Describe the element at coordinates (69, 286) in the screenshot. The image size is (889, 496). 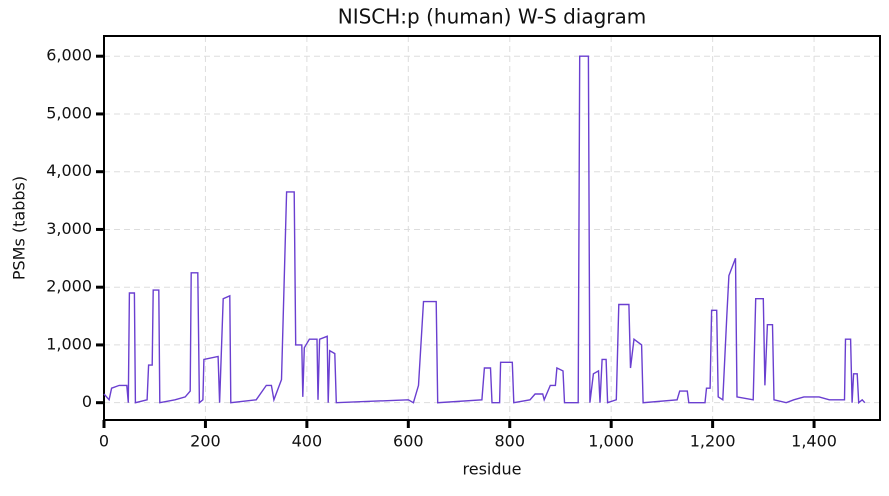
I see `y-tick-label: 2,000` at that location.